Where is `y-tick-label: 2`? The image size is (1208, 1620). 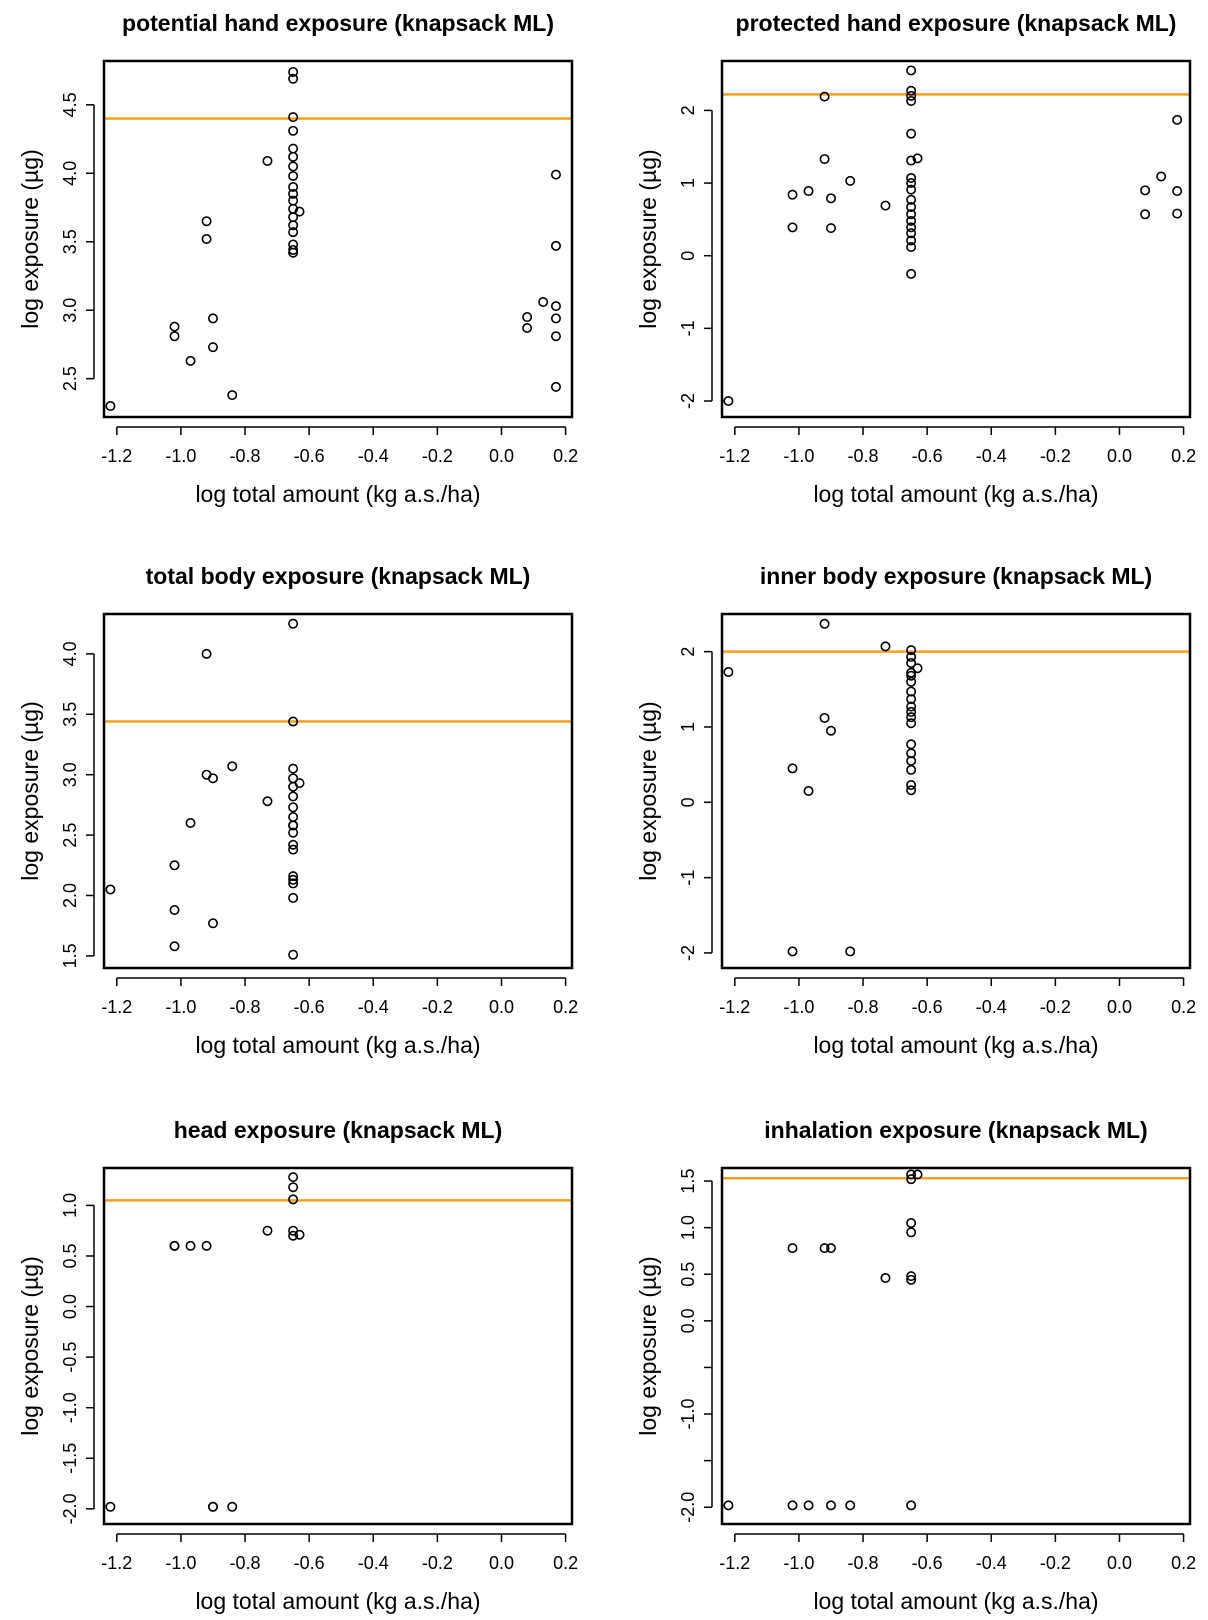
y-tick-label: 2 is located at coordinates (688, 110).